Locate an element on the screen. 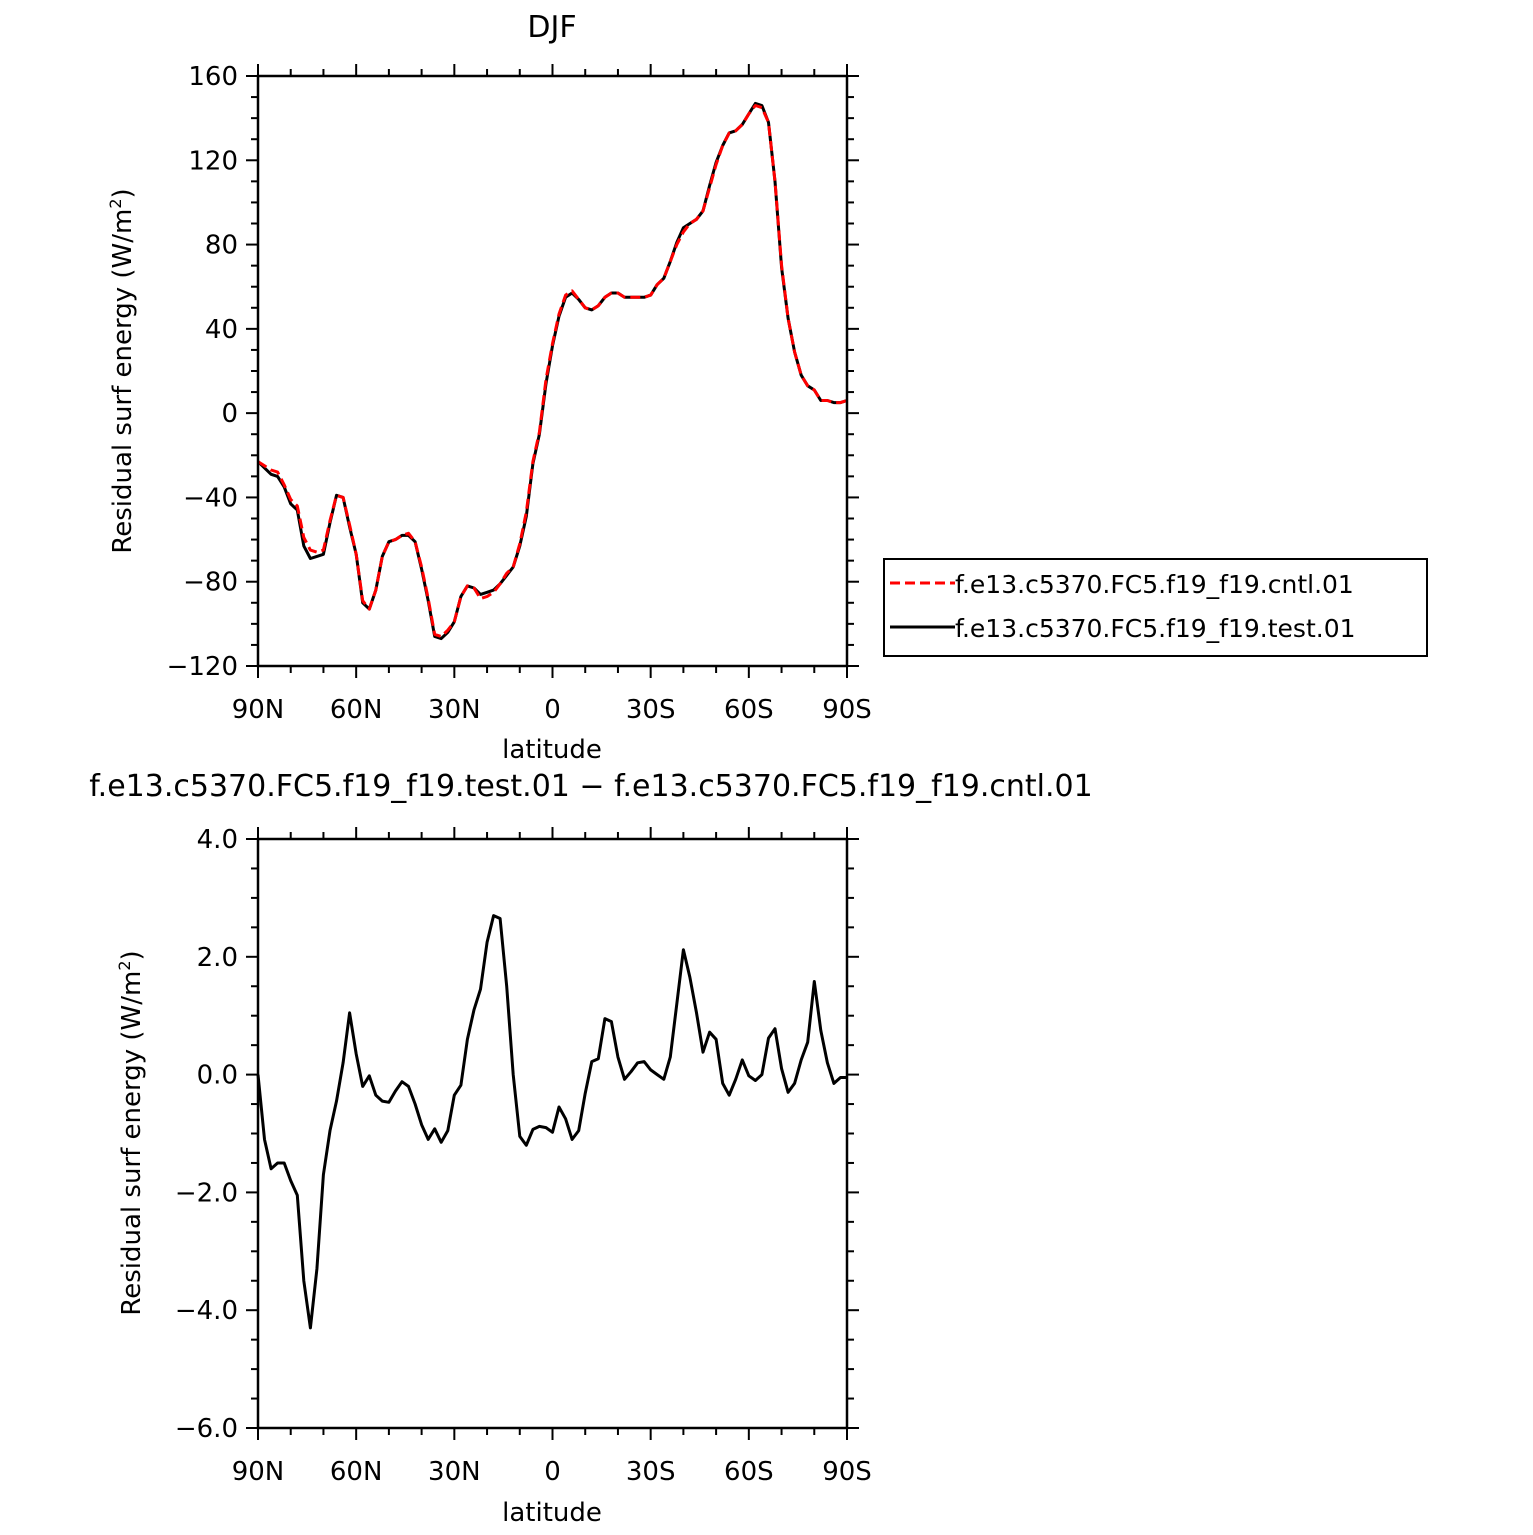 This screenshot has height=1535, width=1533. difference-x-tick-label: 30N is located at coordinates (454, 1472).